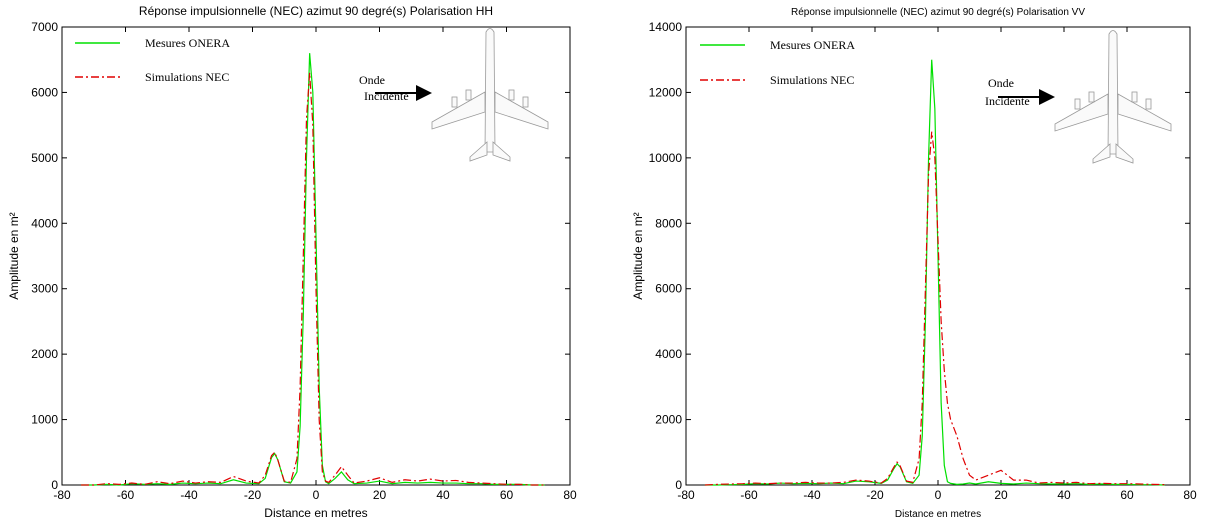  What do you see at coordinates (666, 92) in the screenshot?
I see `y-tick-label: 12000` at bounding box center [666, 92].